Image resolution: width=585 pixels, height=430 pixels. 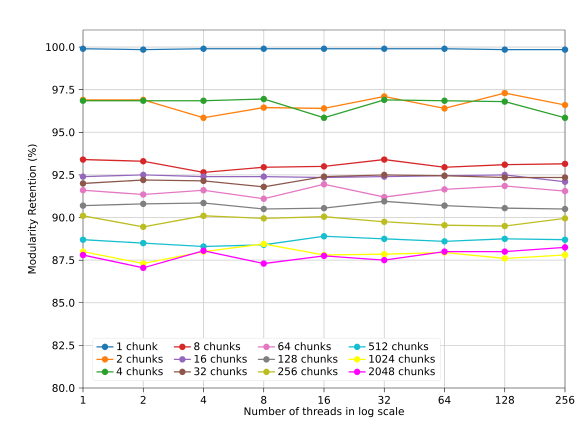 What do you see at coordinates (384, 400) in the screenshot?
I see `x-tick-label: 32` at bounding box center [384, 400].